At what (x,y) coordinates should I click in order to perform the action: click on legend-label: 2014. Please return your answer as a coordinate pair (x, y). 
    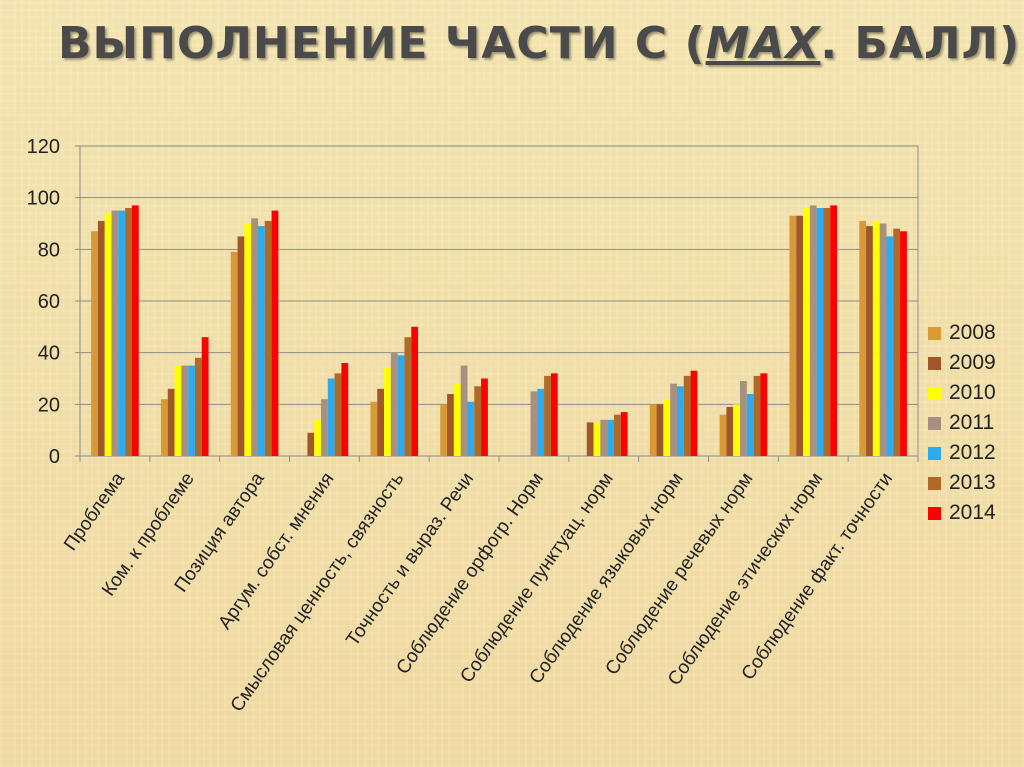
    Looking at the image, I should click on (972, 512).